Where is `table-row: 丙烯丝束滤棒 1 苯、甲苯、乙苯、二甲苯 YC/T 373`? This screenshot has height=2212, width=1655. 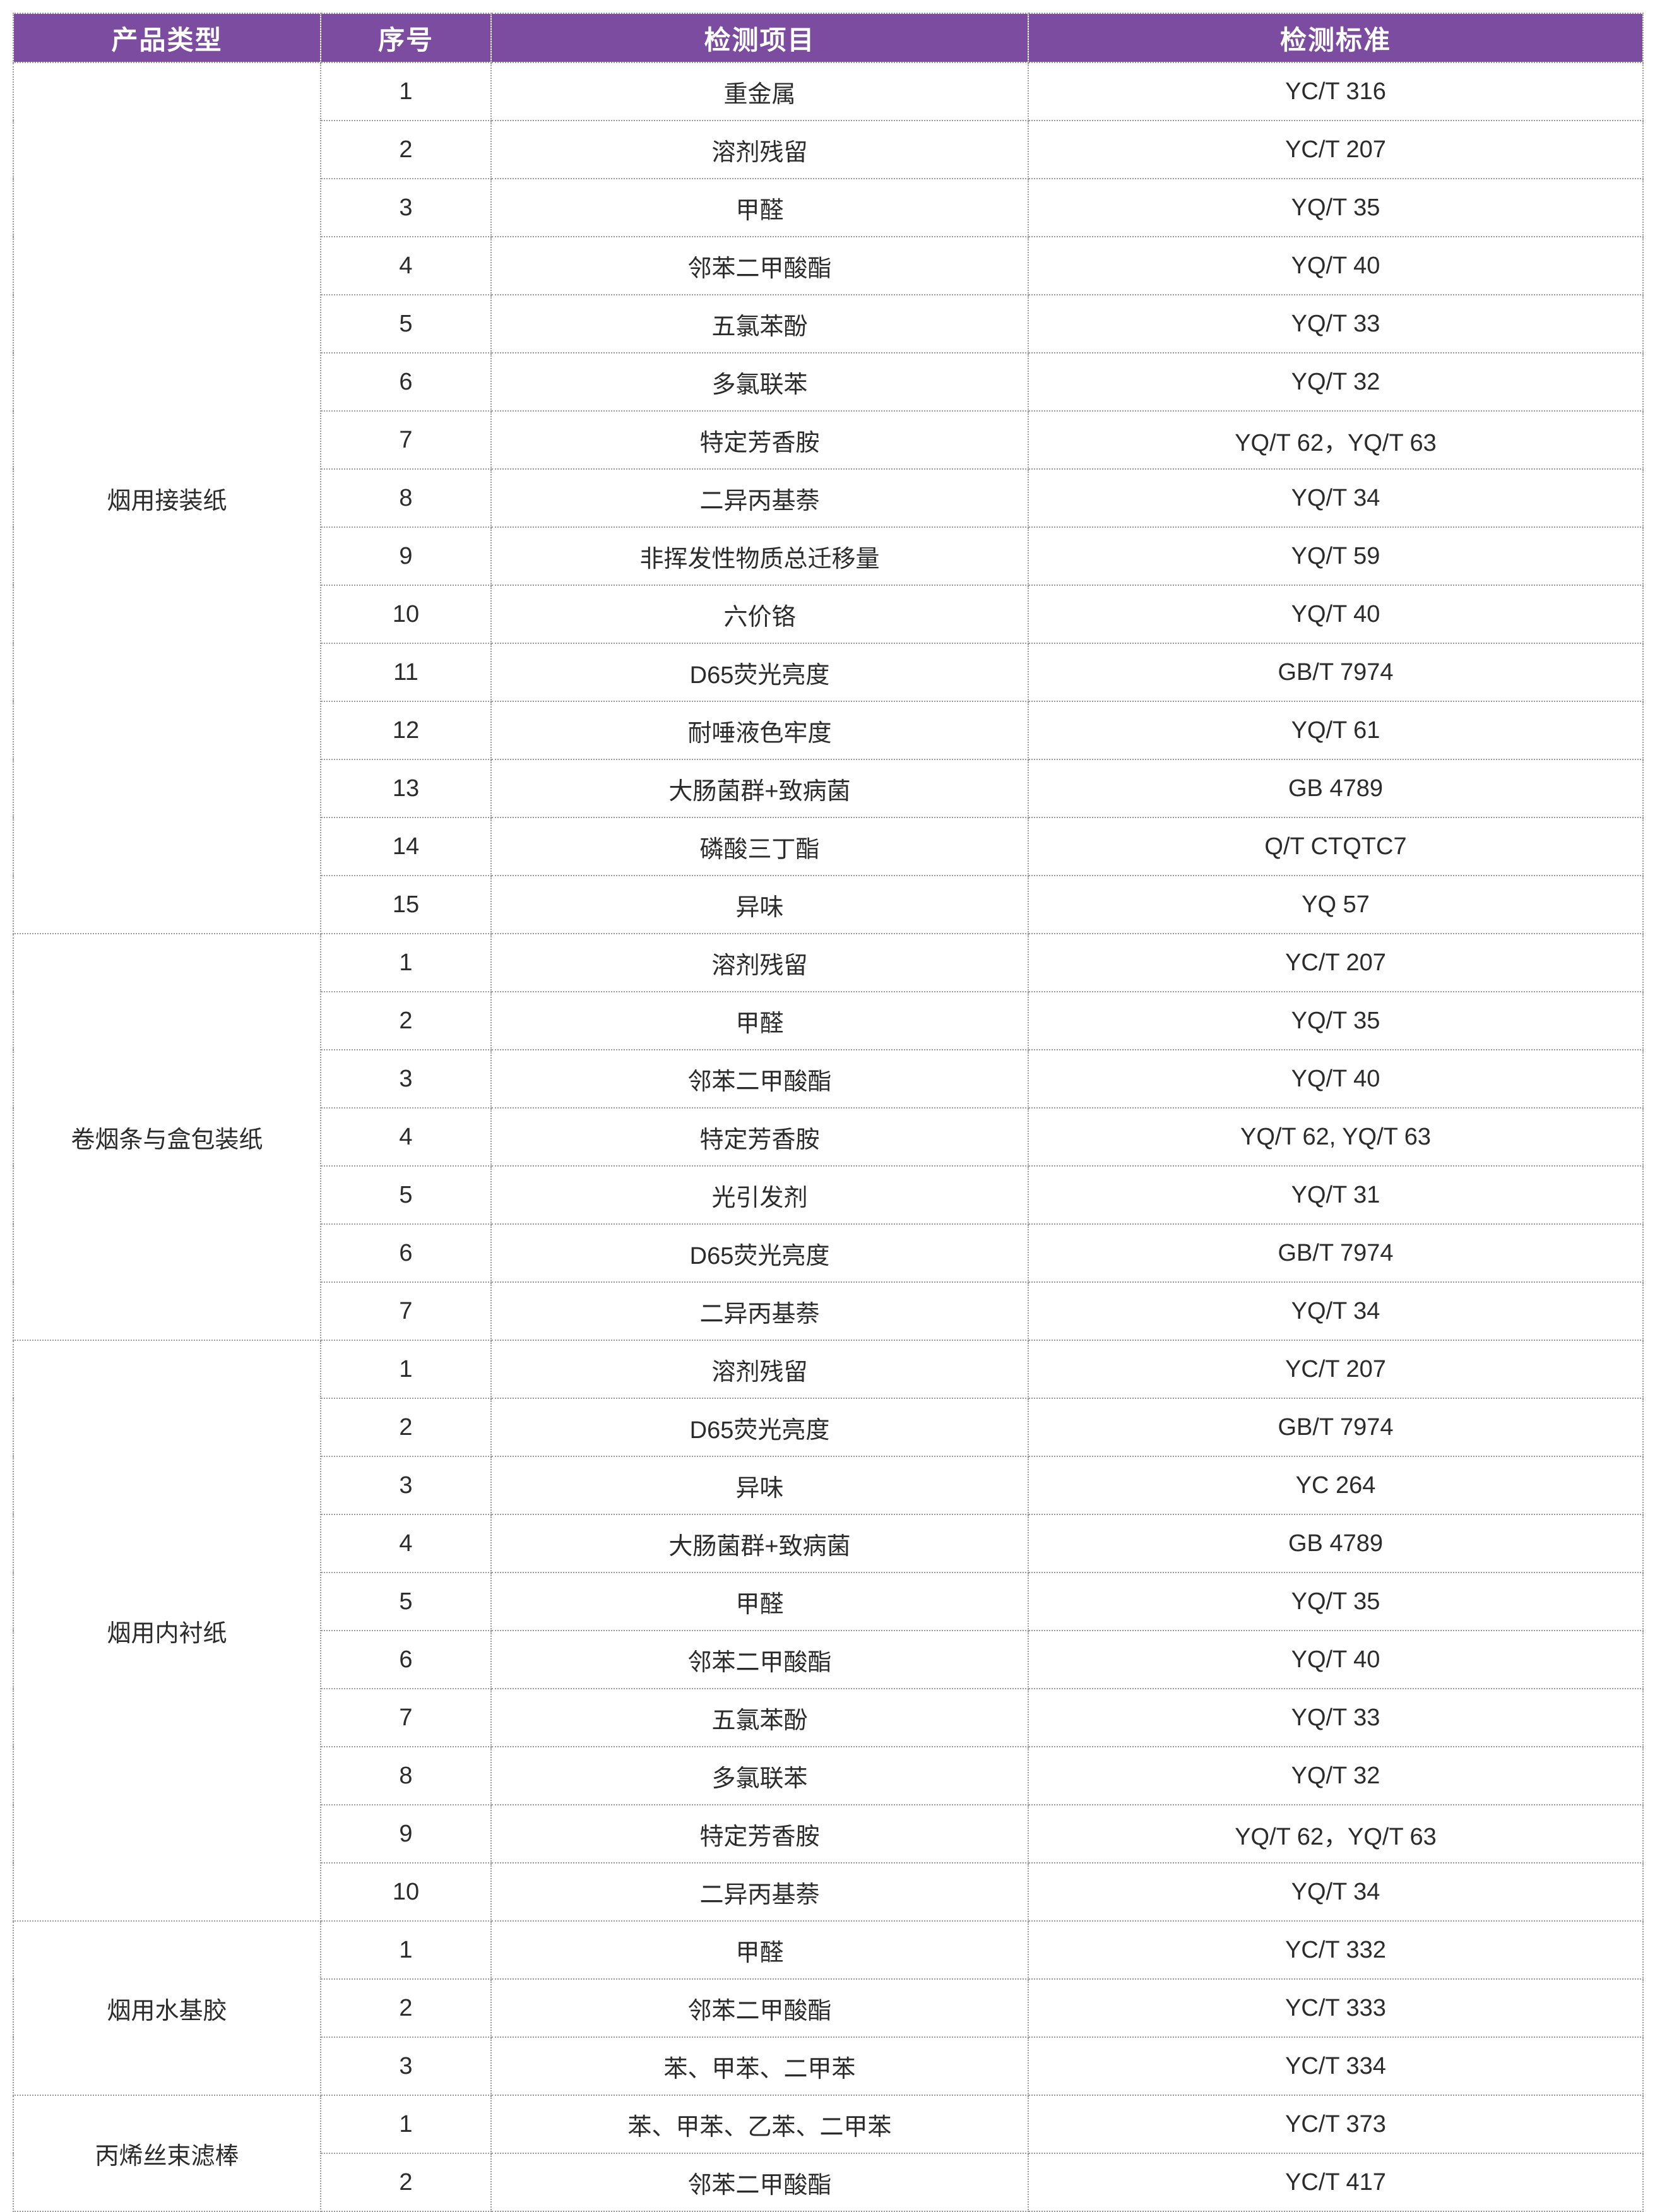 table-row: 丙烯丝束滤棒 1 苯、甲苯、乙苯、二甲苯 YC/T 373 is located at coordinates (829, 2153).